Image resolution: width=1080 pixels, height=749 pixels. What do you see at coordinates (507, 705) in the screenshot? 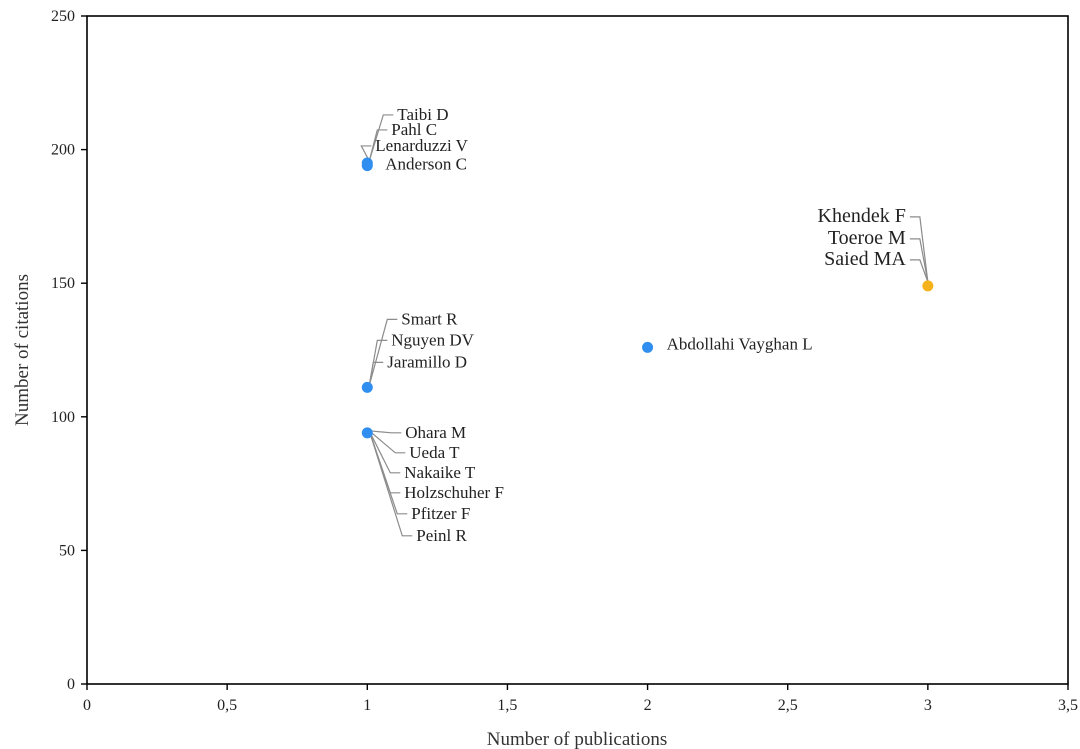
I see `x-tick-label: 1,5` at bounding box center [507, 705].